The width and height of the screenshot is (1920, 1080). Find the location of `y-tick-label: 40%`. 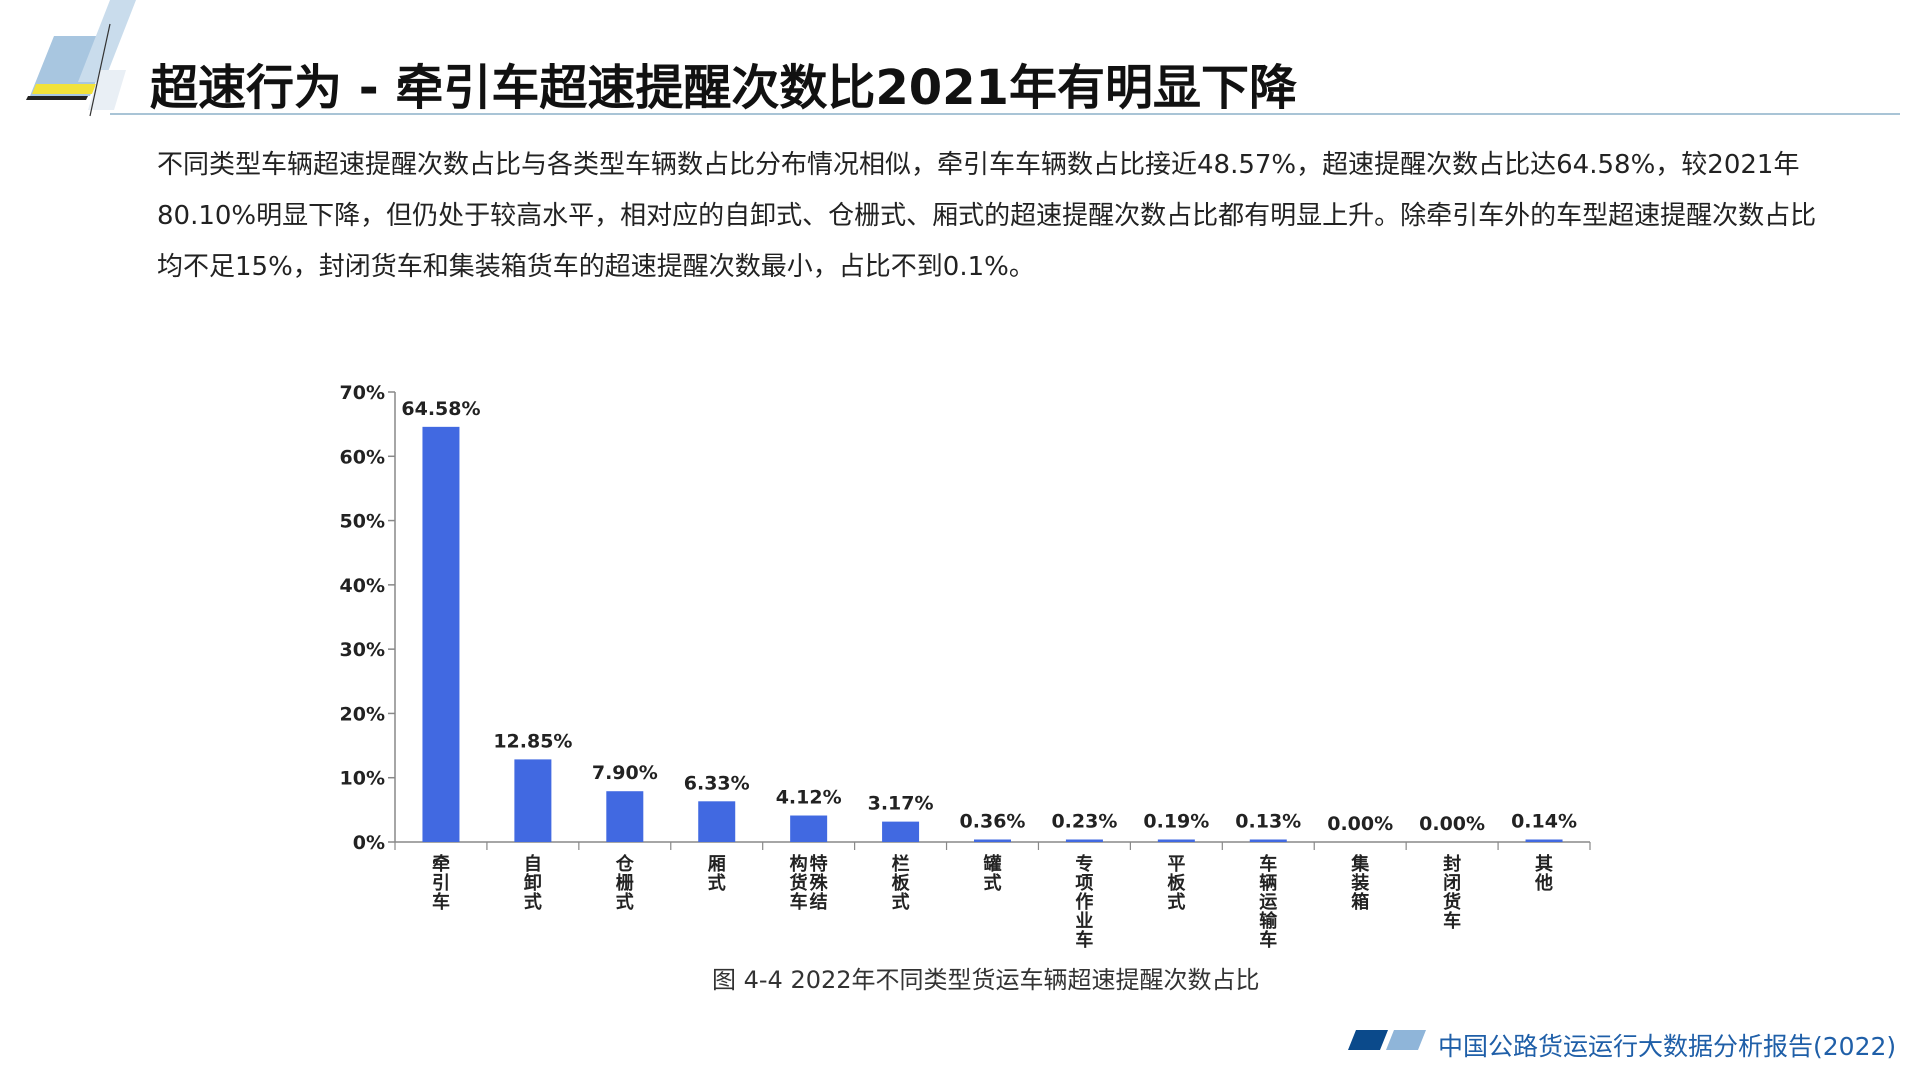

y-tick-label: 40% is located at coordinates (362, 586).